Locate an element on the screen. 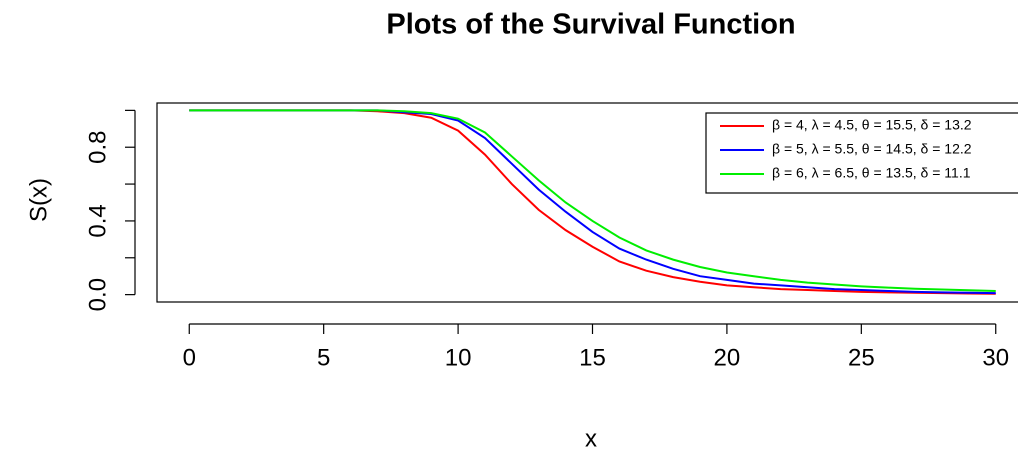  x-tick-label: 0 is located at coordinates (189, 357).